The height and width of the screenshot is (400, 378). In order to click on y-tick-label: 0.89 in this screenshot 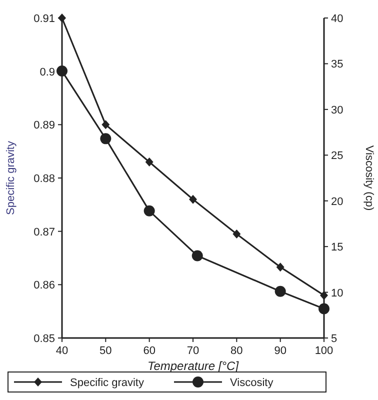, I will do `click(44, 126)`.